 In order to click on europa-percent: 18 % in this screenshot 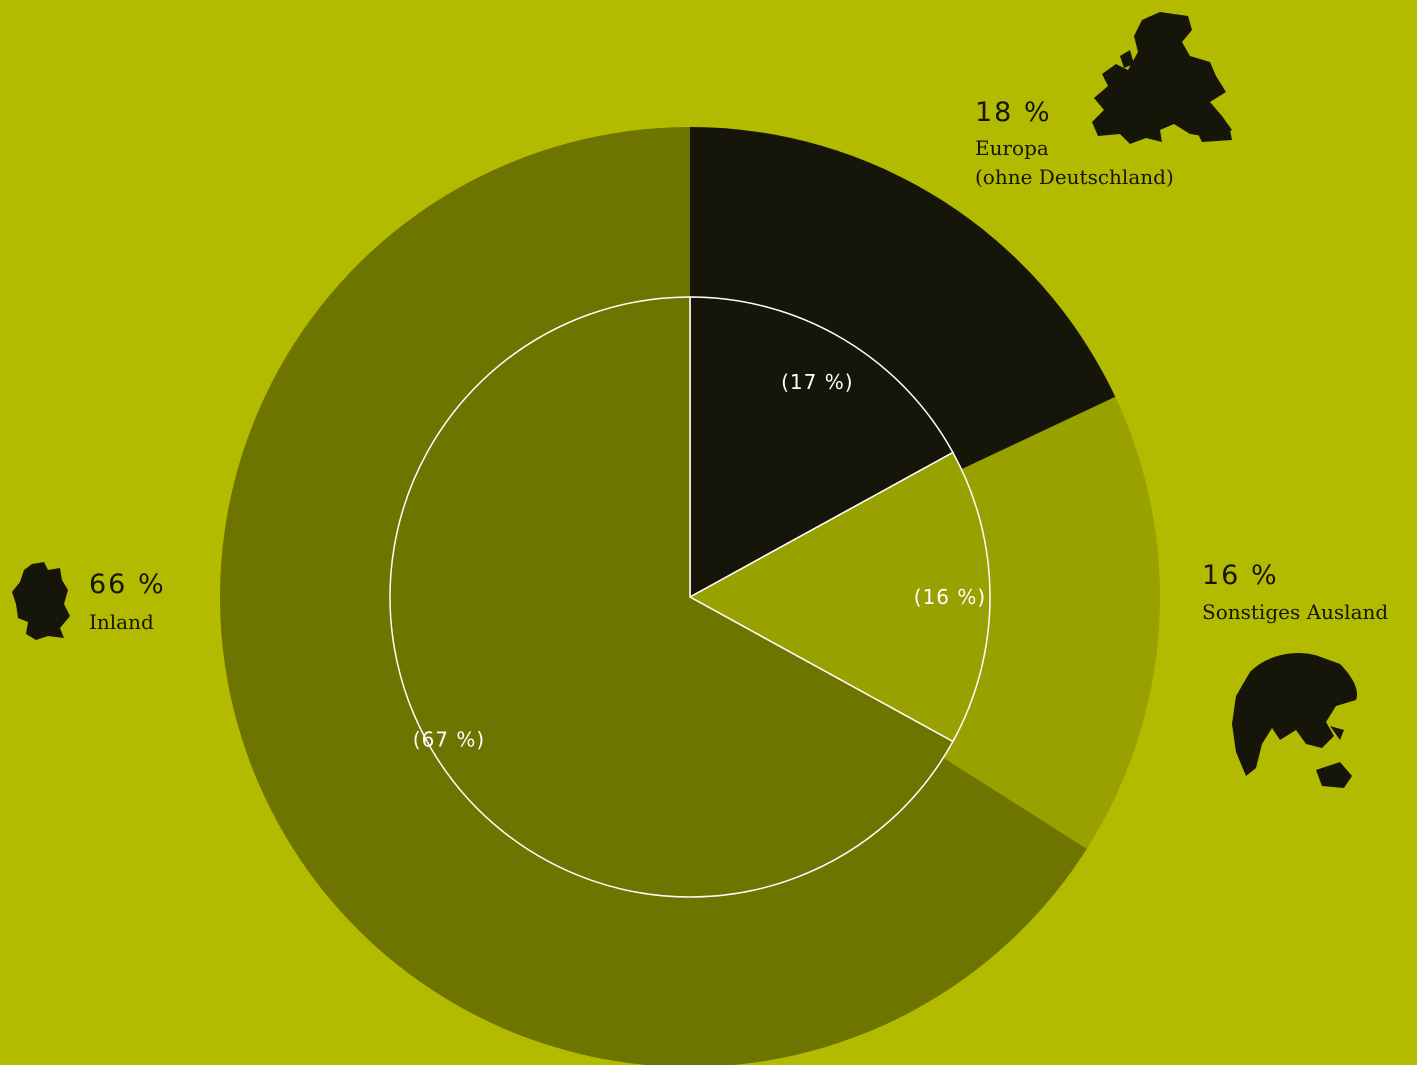, I will do `click(1013, 112)`.